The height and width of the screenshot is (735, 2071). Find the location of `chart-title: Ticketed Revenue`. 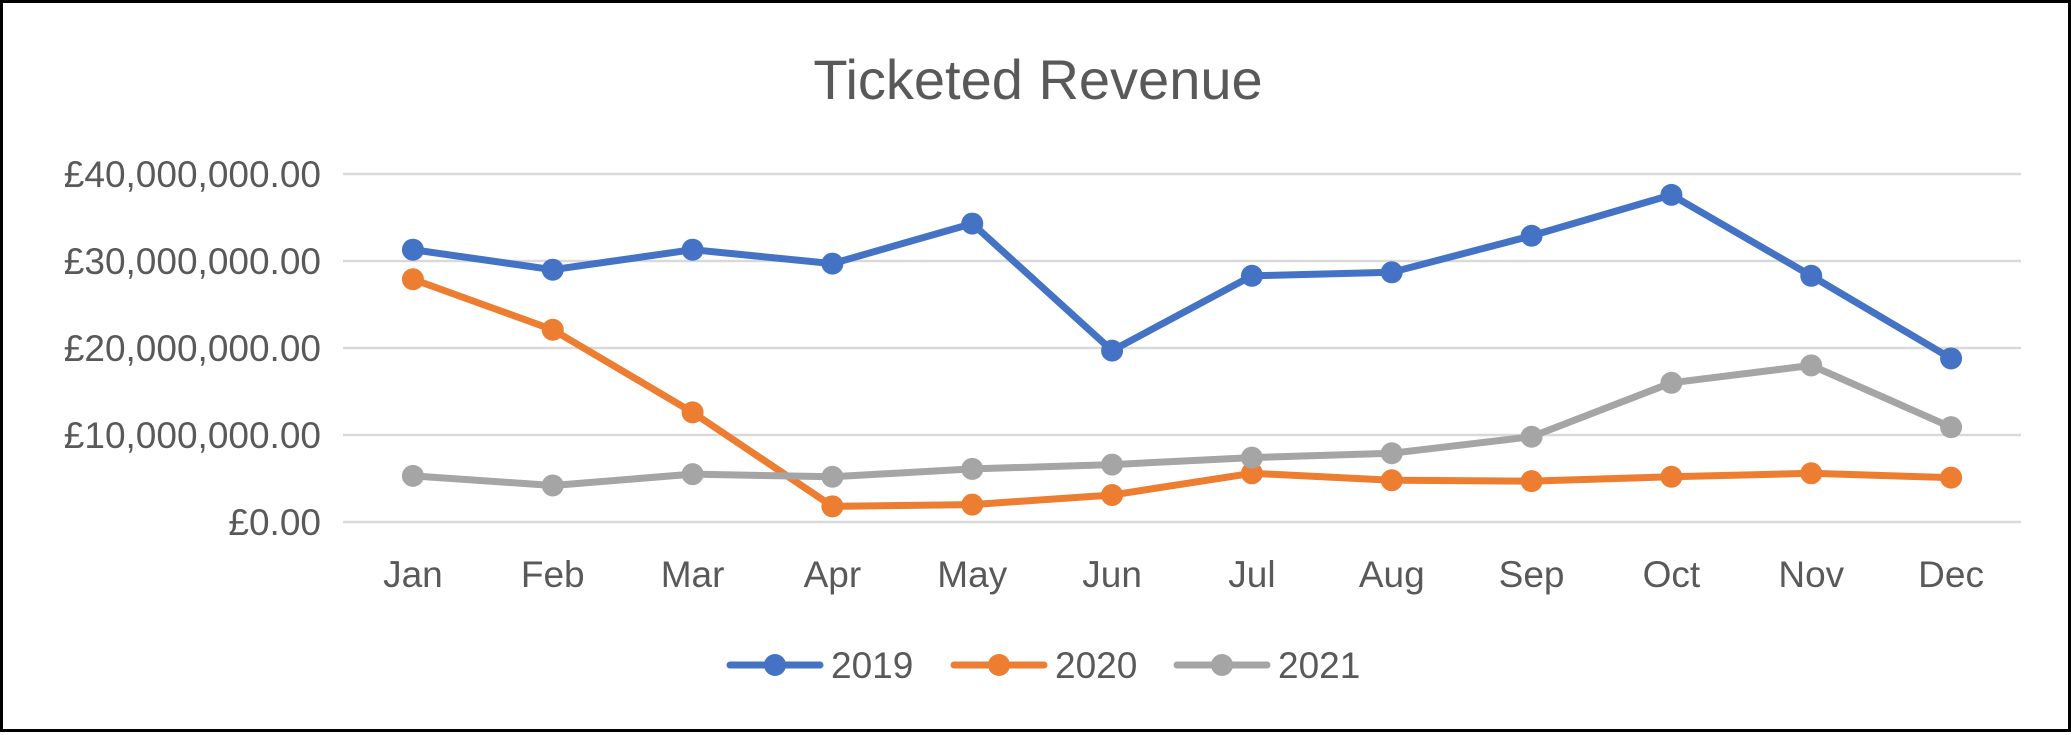

chart-title: Ticketed Revenue is located at coordinates (1037, 79).